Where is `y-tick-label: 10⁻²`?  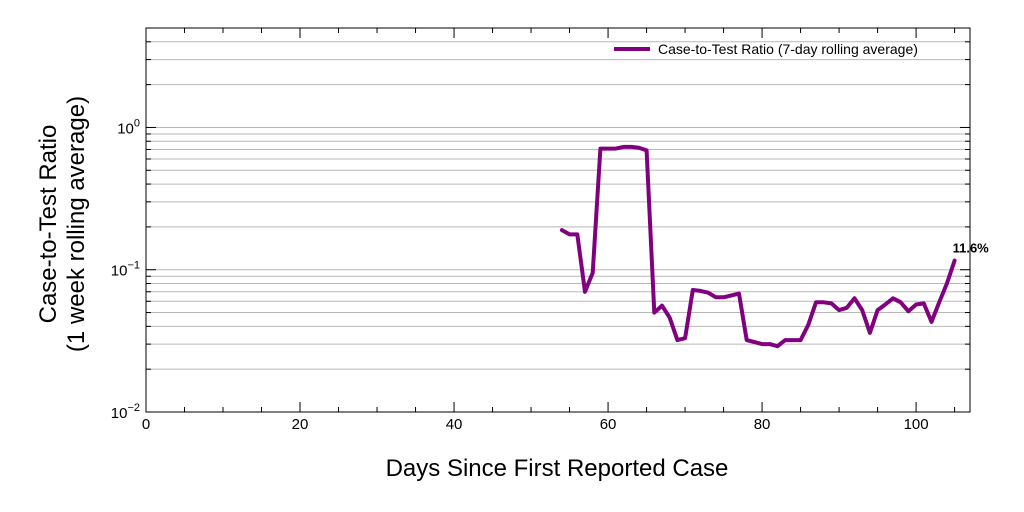 y-tick-label: 10⁻² is located at coordinates (125, 412).